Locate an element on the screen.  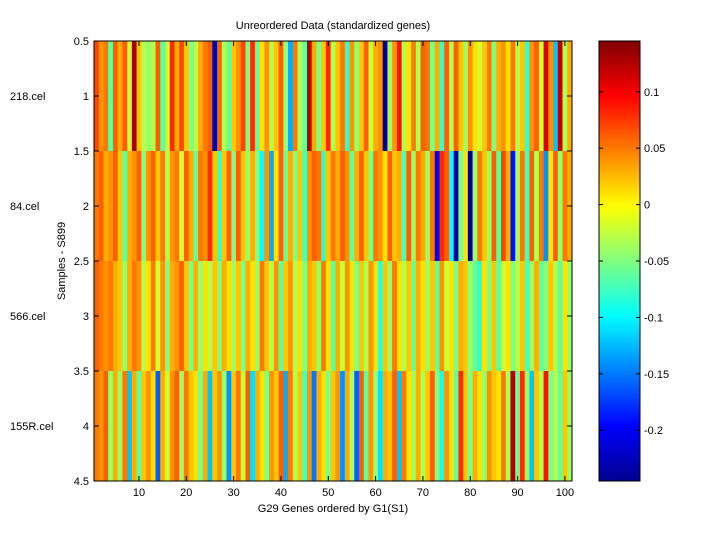
y-tick-label: 2 is located at coordinates (86, 207).